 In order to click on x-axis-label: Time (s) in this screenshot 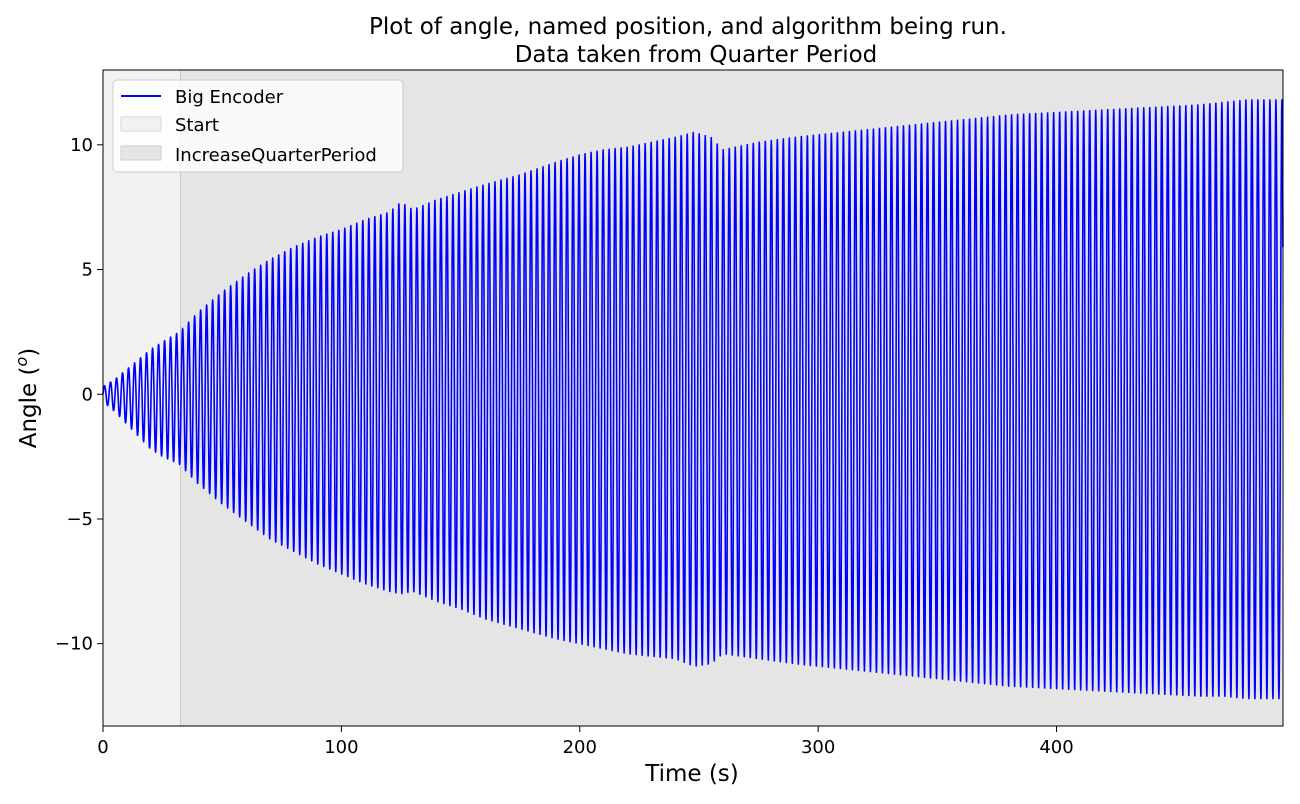, I will do `click(691, 774)`.